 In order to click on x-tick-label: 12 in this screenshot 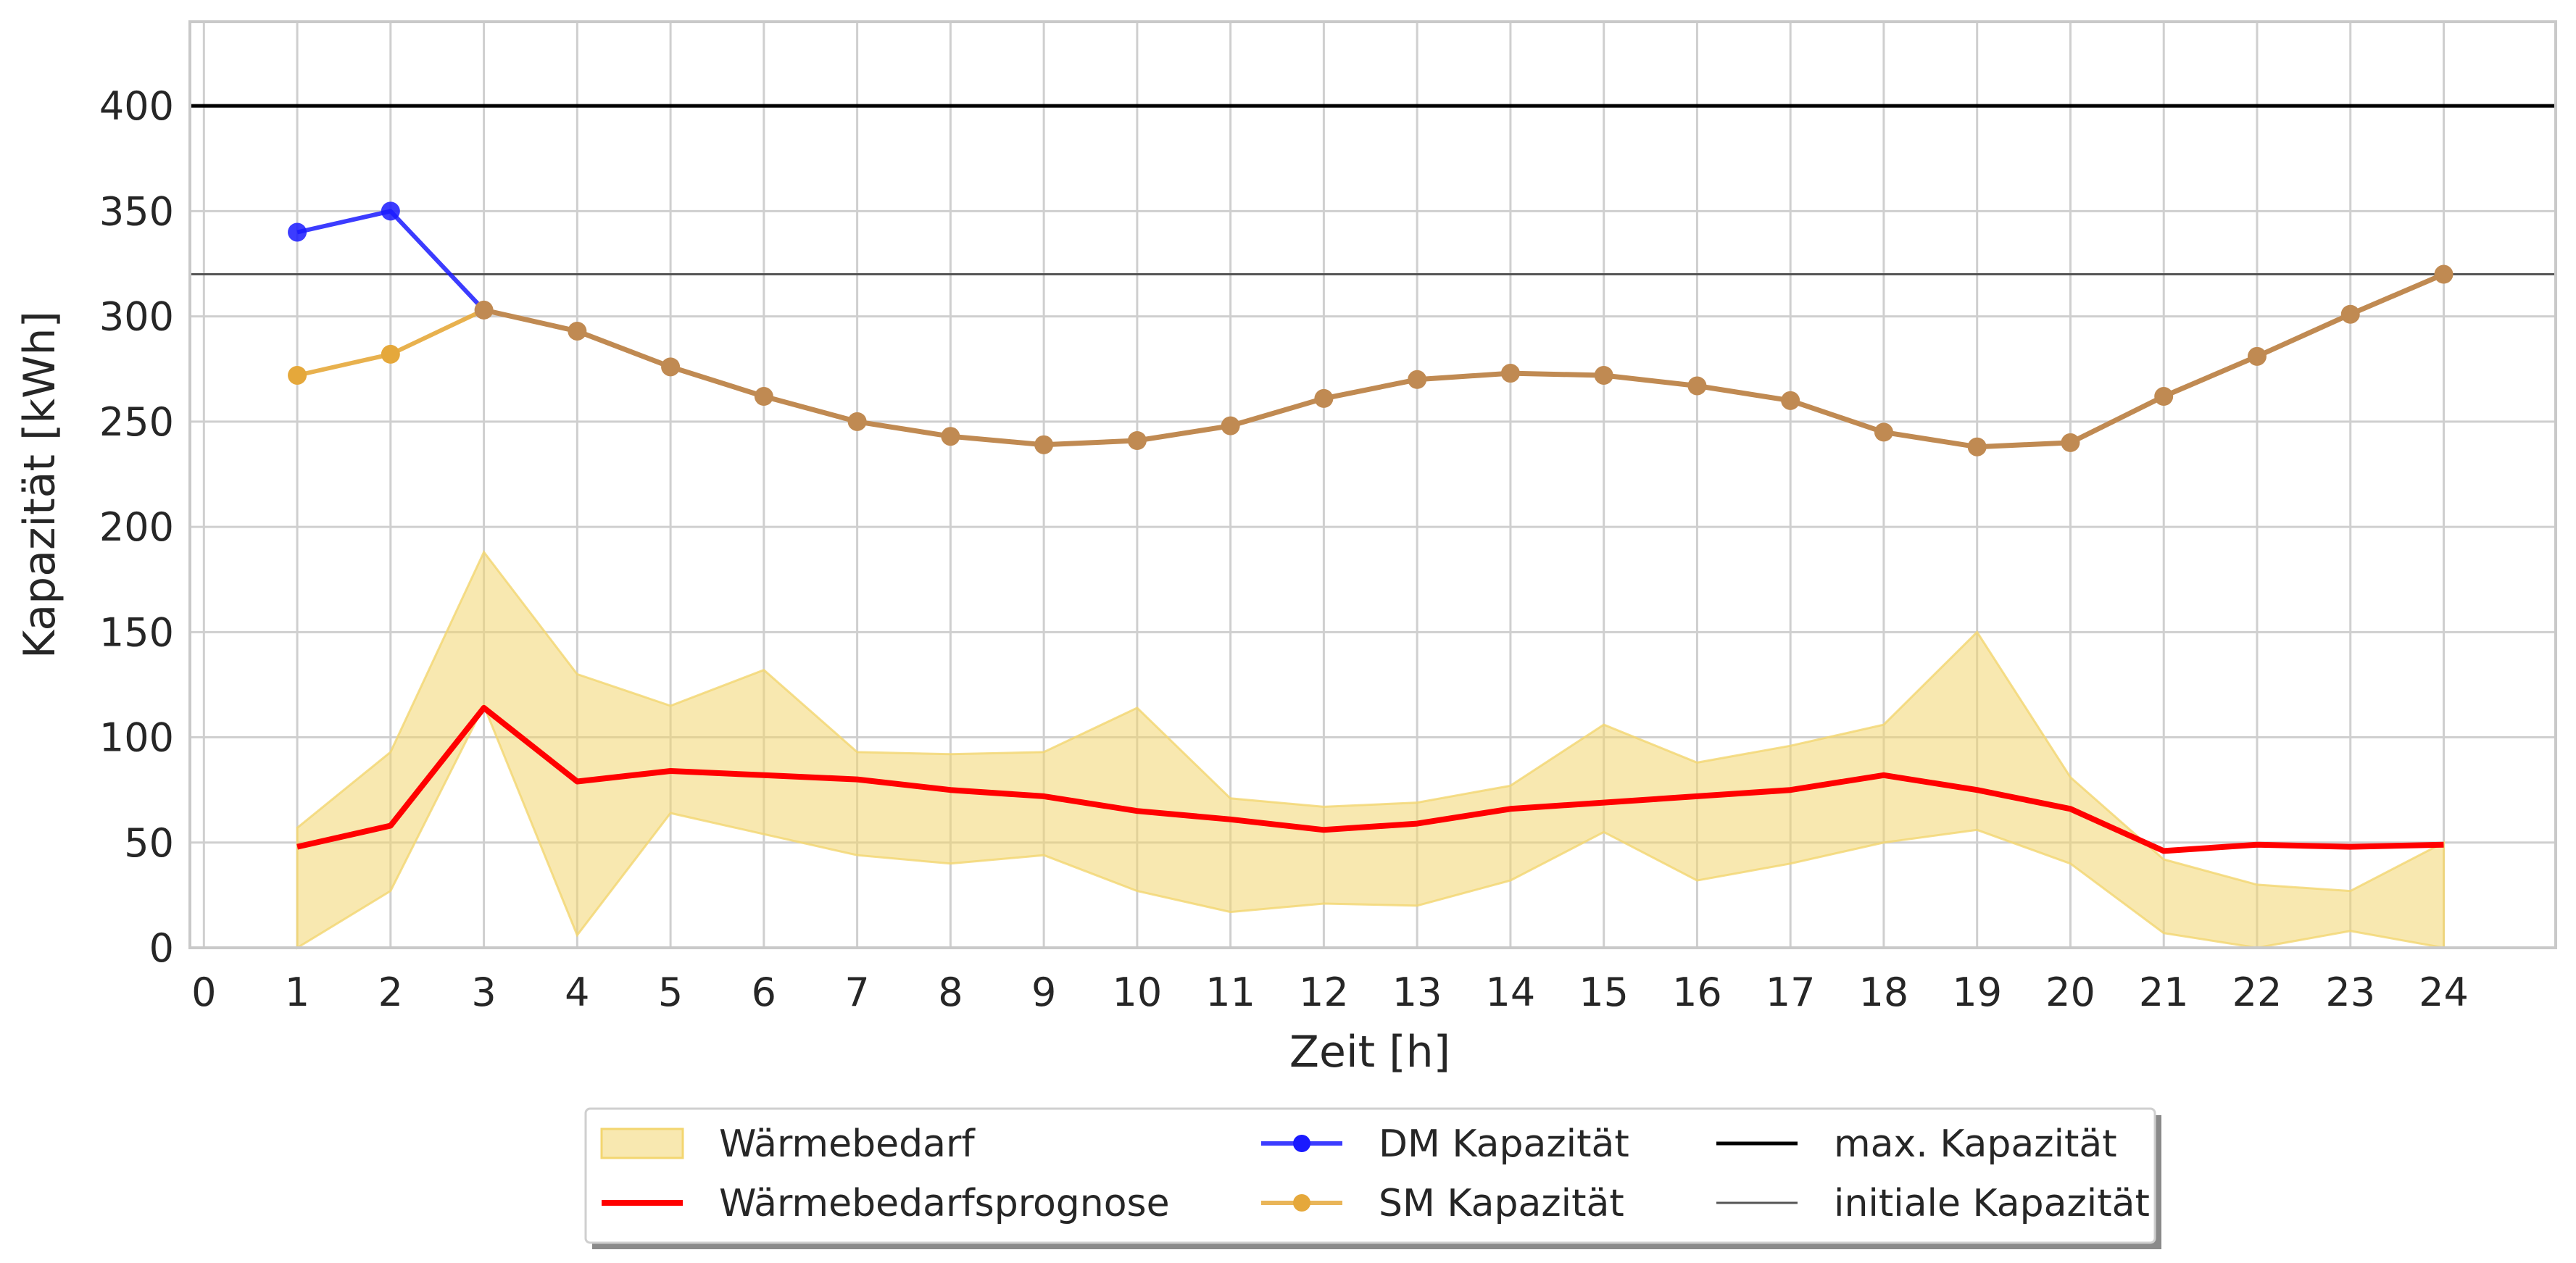, I will do `click(1324, 992)`.